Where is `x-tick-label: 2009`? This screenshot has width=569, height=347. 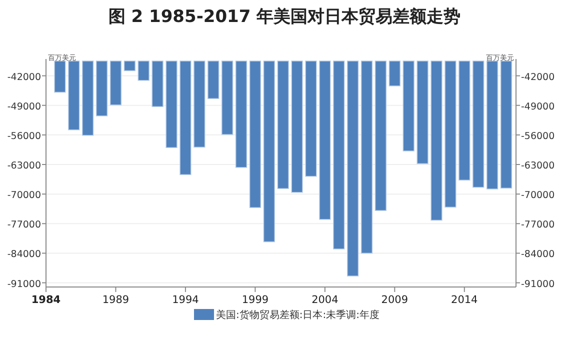
x-tick-label: 2009 is located at coordinates (394, 300).